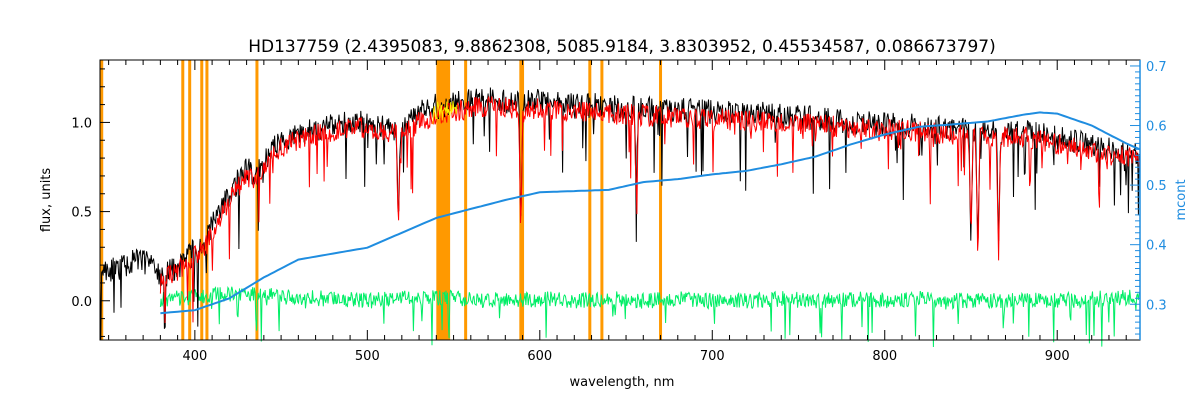 Image resolution: width=1200 pixels, height=400 pixels. Describe the element at coordinates (90, 202) in the screenshot. I see `y-axis-ticks: 0.0 0.5 1.0` at that location.